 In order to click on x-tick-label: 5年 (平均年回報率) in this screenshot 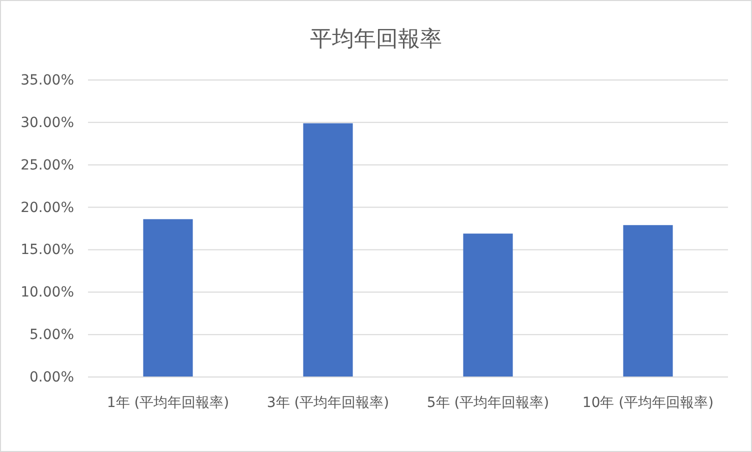, I will do `click(488, 402)`.